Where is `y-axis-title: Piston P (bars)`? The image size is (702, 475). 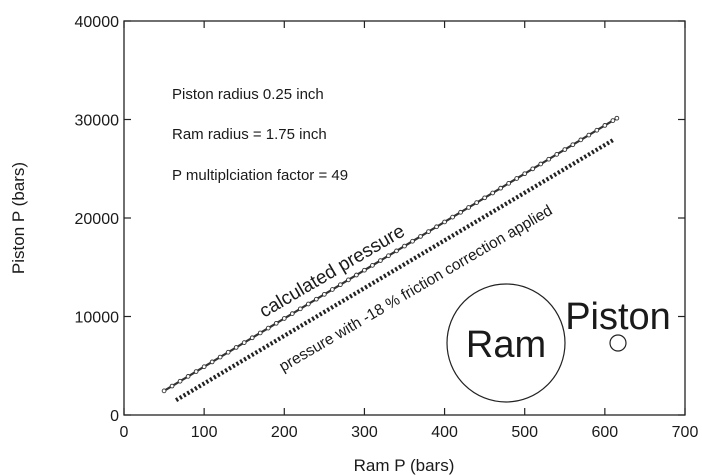 y-axis-title: Piston P (bars) is located at coordinates (18, 218).